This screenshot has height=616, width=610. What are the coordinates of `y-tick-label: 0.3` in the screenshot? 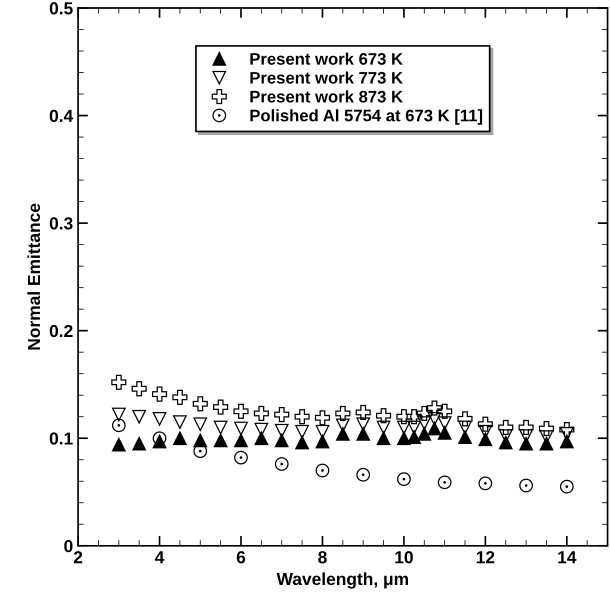 It's located at (61, 223).